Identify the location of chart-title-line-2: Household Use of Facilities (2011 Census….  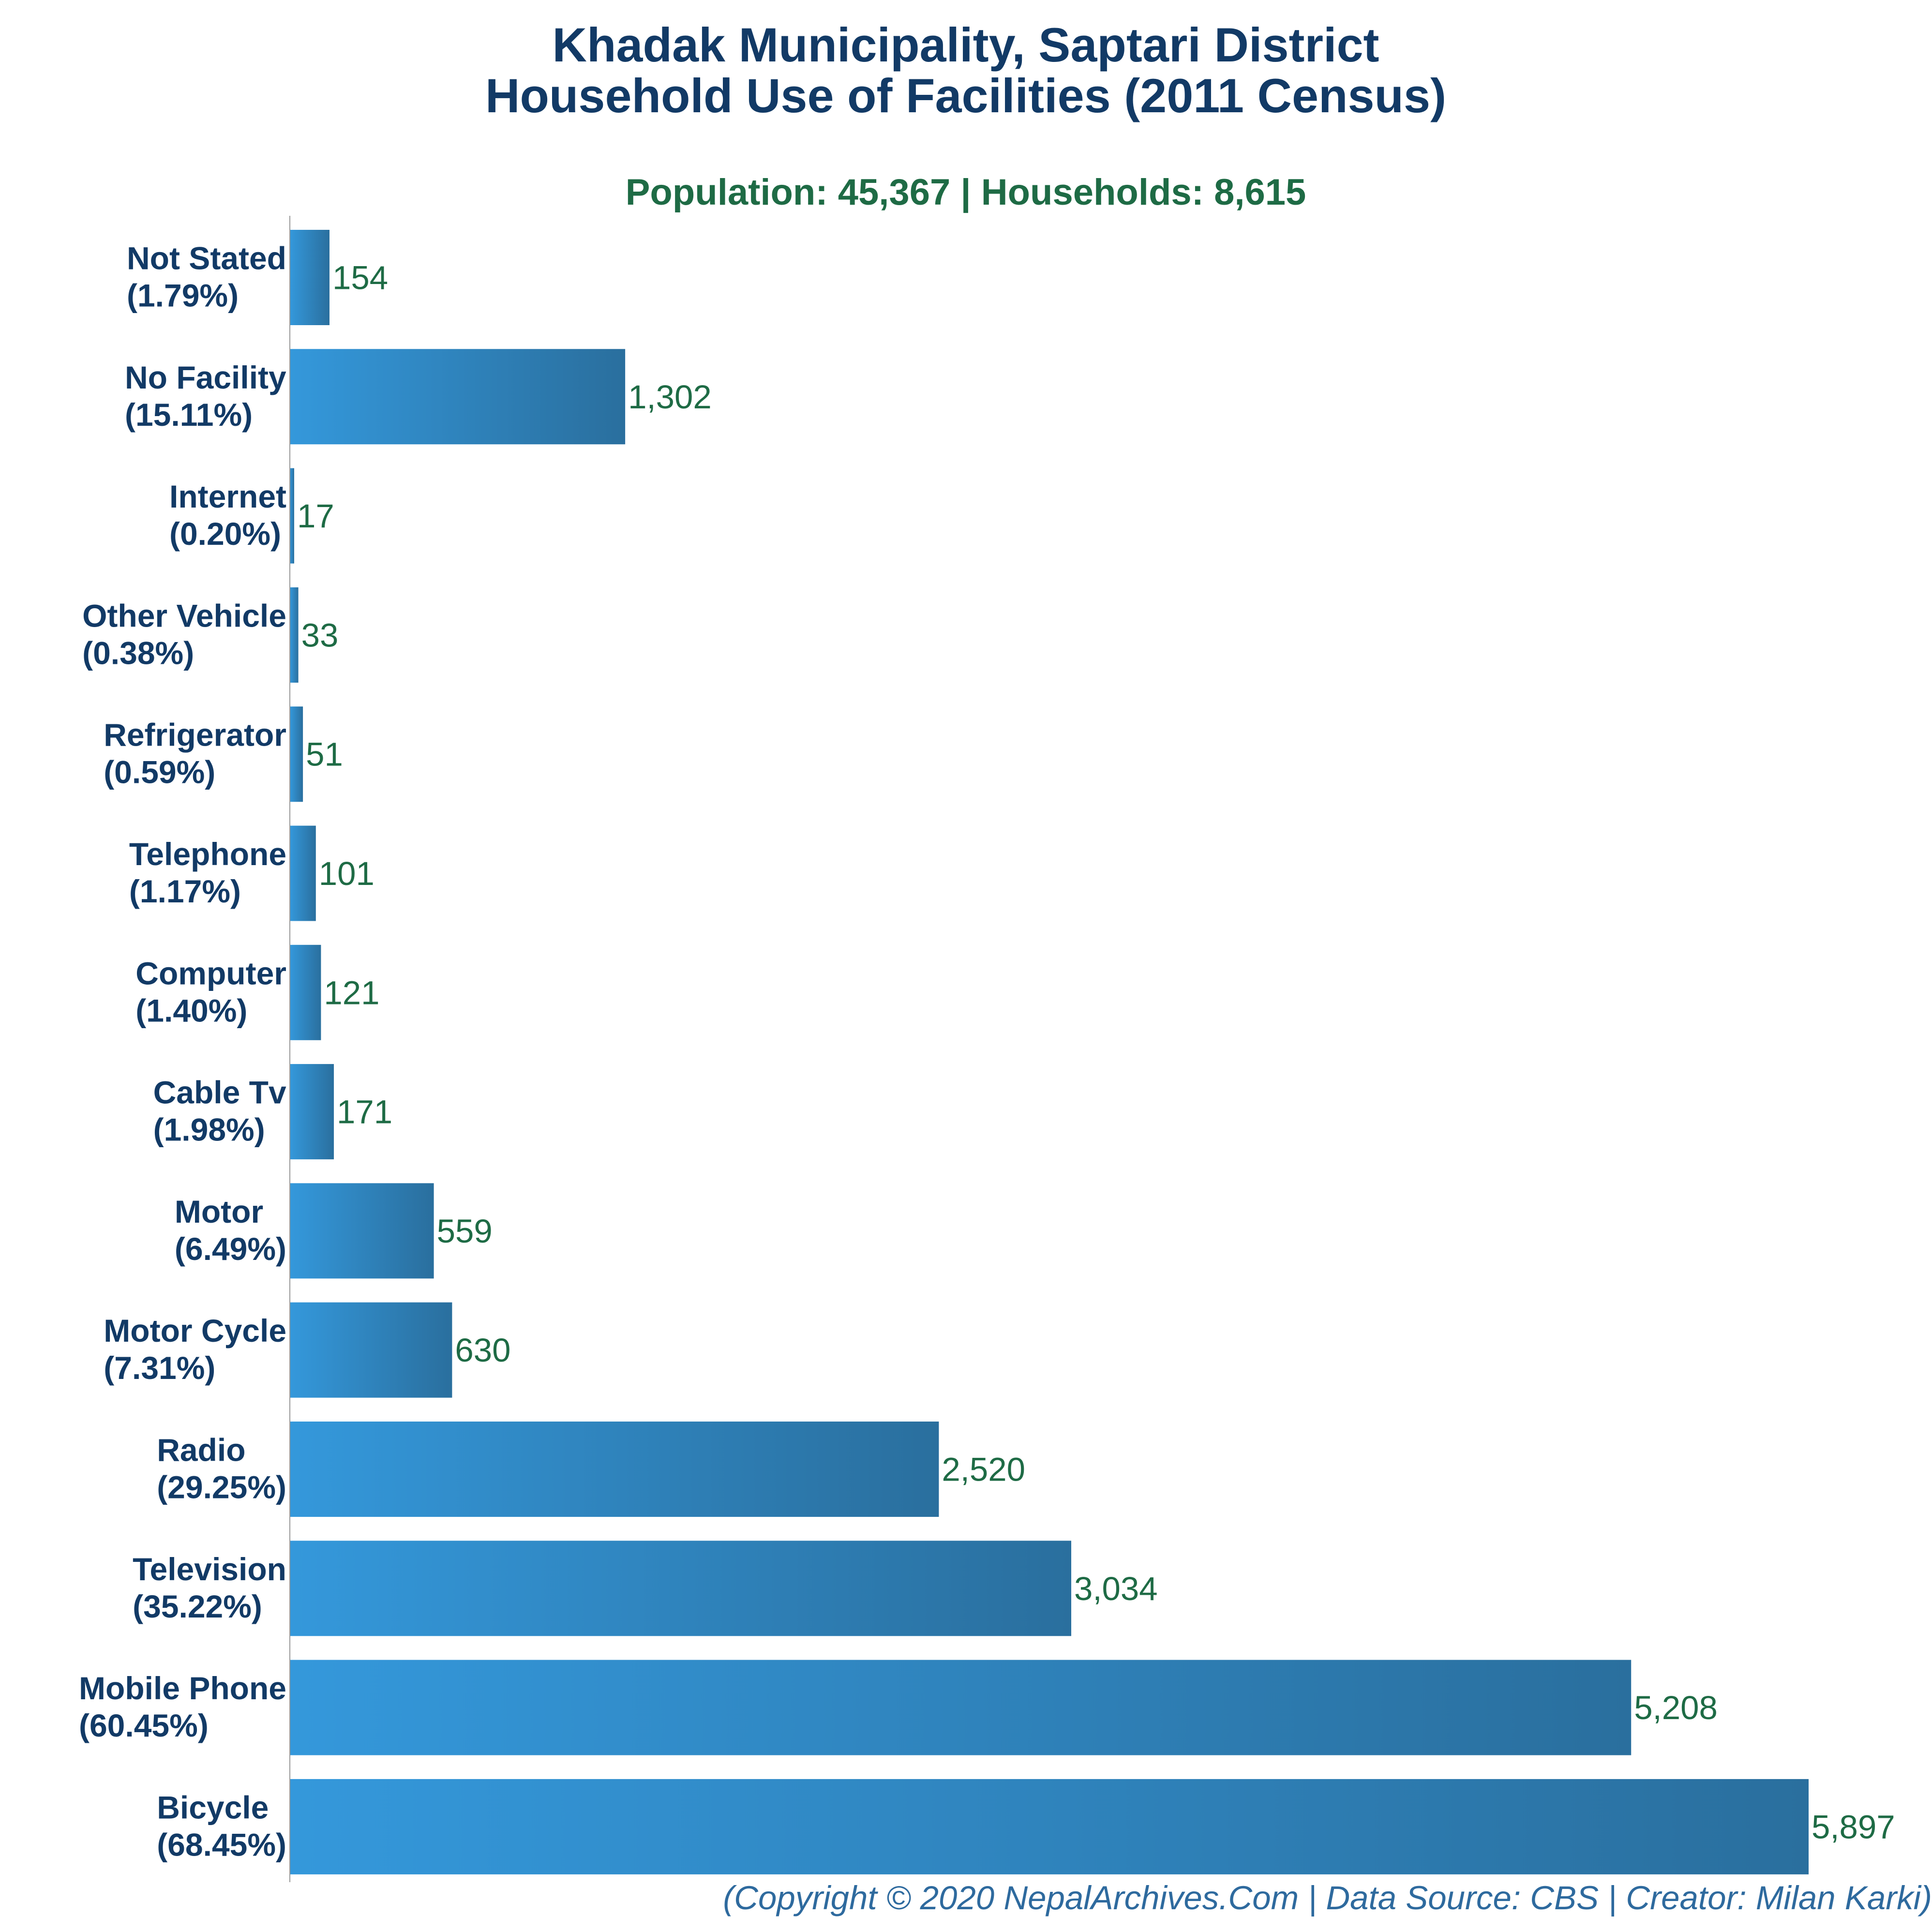
(965, 95).